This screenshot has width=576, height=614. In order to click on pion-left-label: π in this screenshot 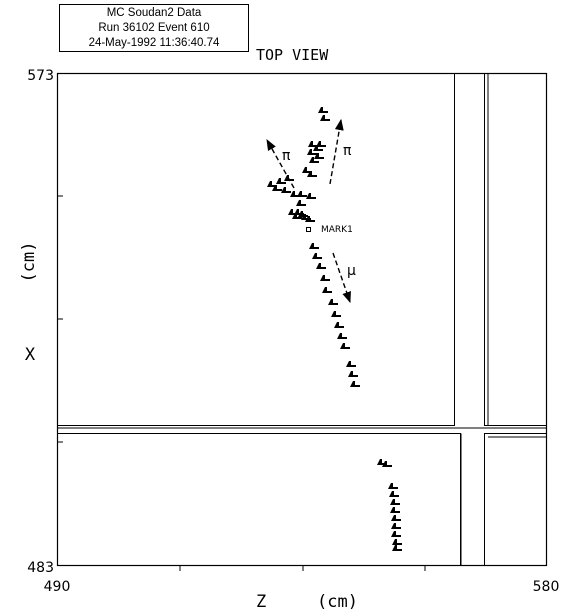, I will do `click(286, 156)`.